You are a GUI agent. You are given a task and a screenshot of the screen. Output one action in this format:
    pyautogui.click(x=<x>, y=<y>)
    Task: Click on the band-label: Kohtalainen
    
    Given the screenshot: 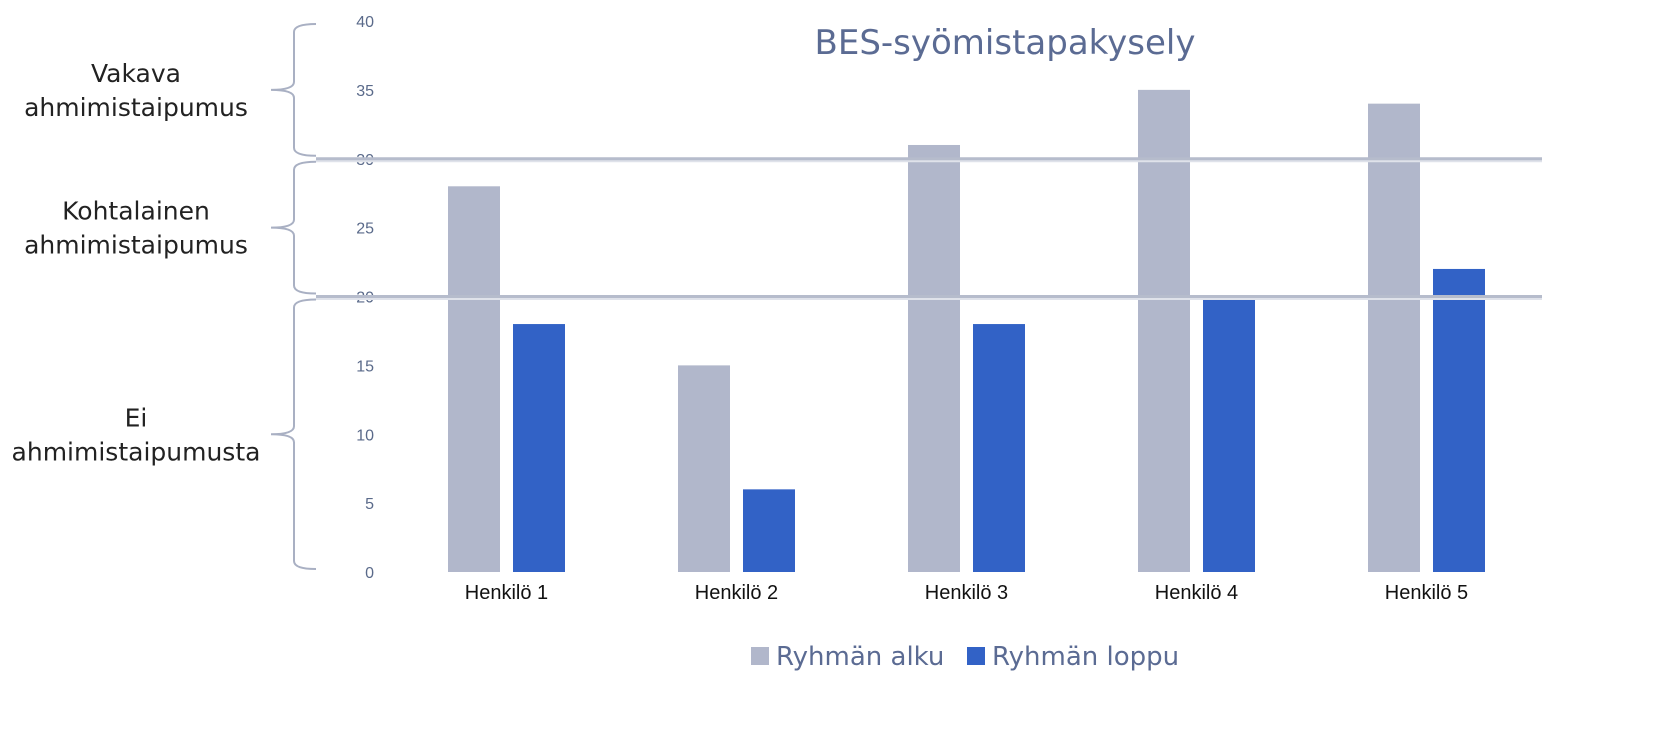 What is the action you would take?
    pyautogui.click(x=136, y=211)
    